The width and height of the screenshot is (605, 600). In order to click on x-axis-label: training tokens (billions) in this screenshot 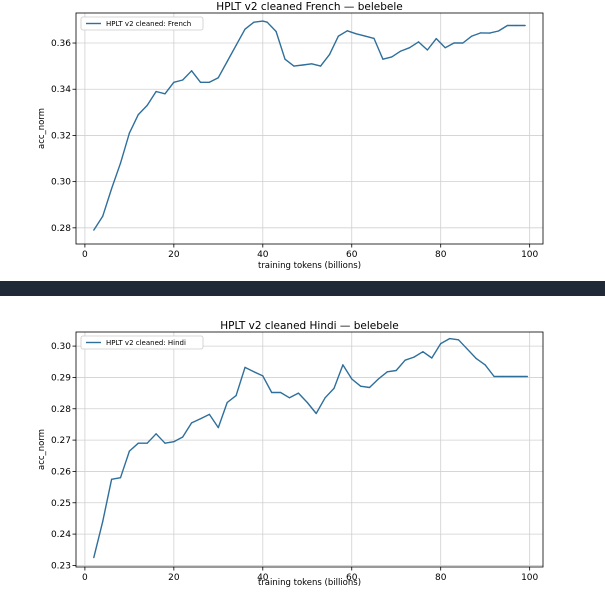, I will do `click(309, 583)`.